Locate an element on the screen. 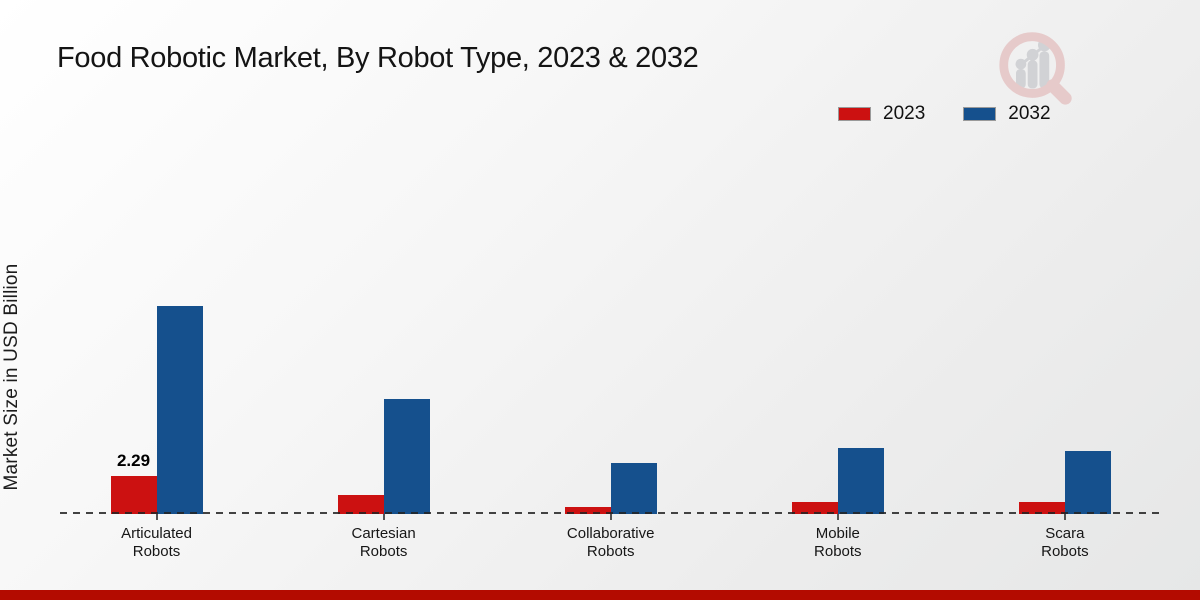 The height and width of the screenshot is (600, 1200). bar-2032-articulated-robots is located at coordinates (179, 410).